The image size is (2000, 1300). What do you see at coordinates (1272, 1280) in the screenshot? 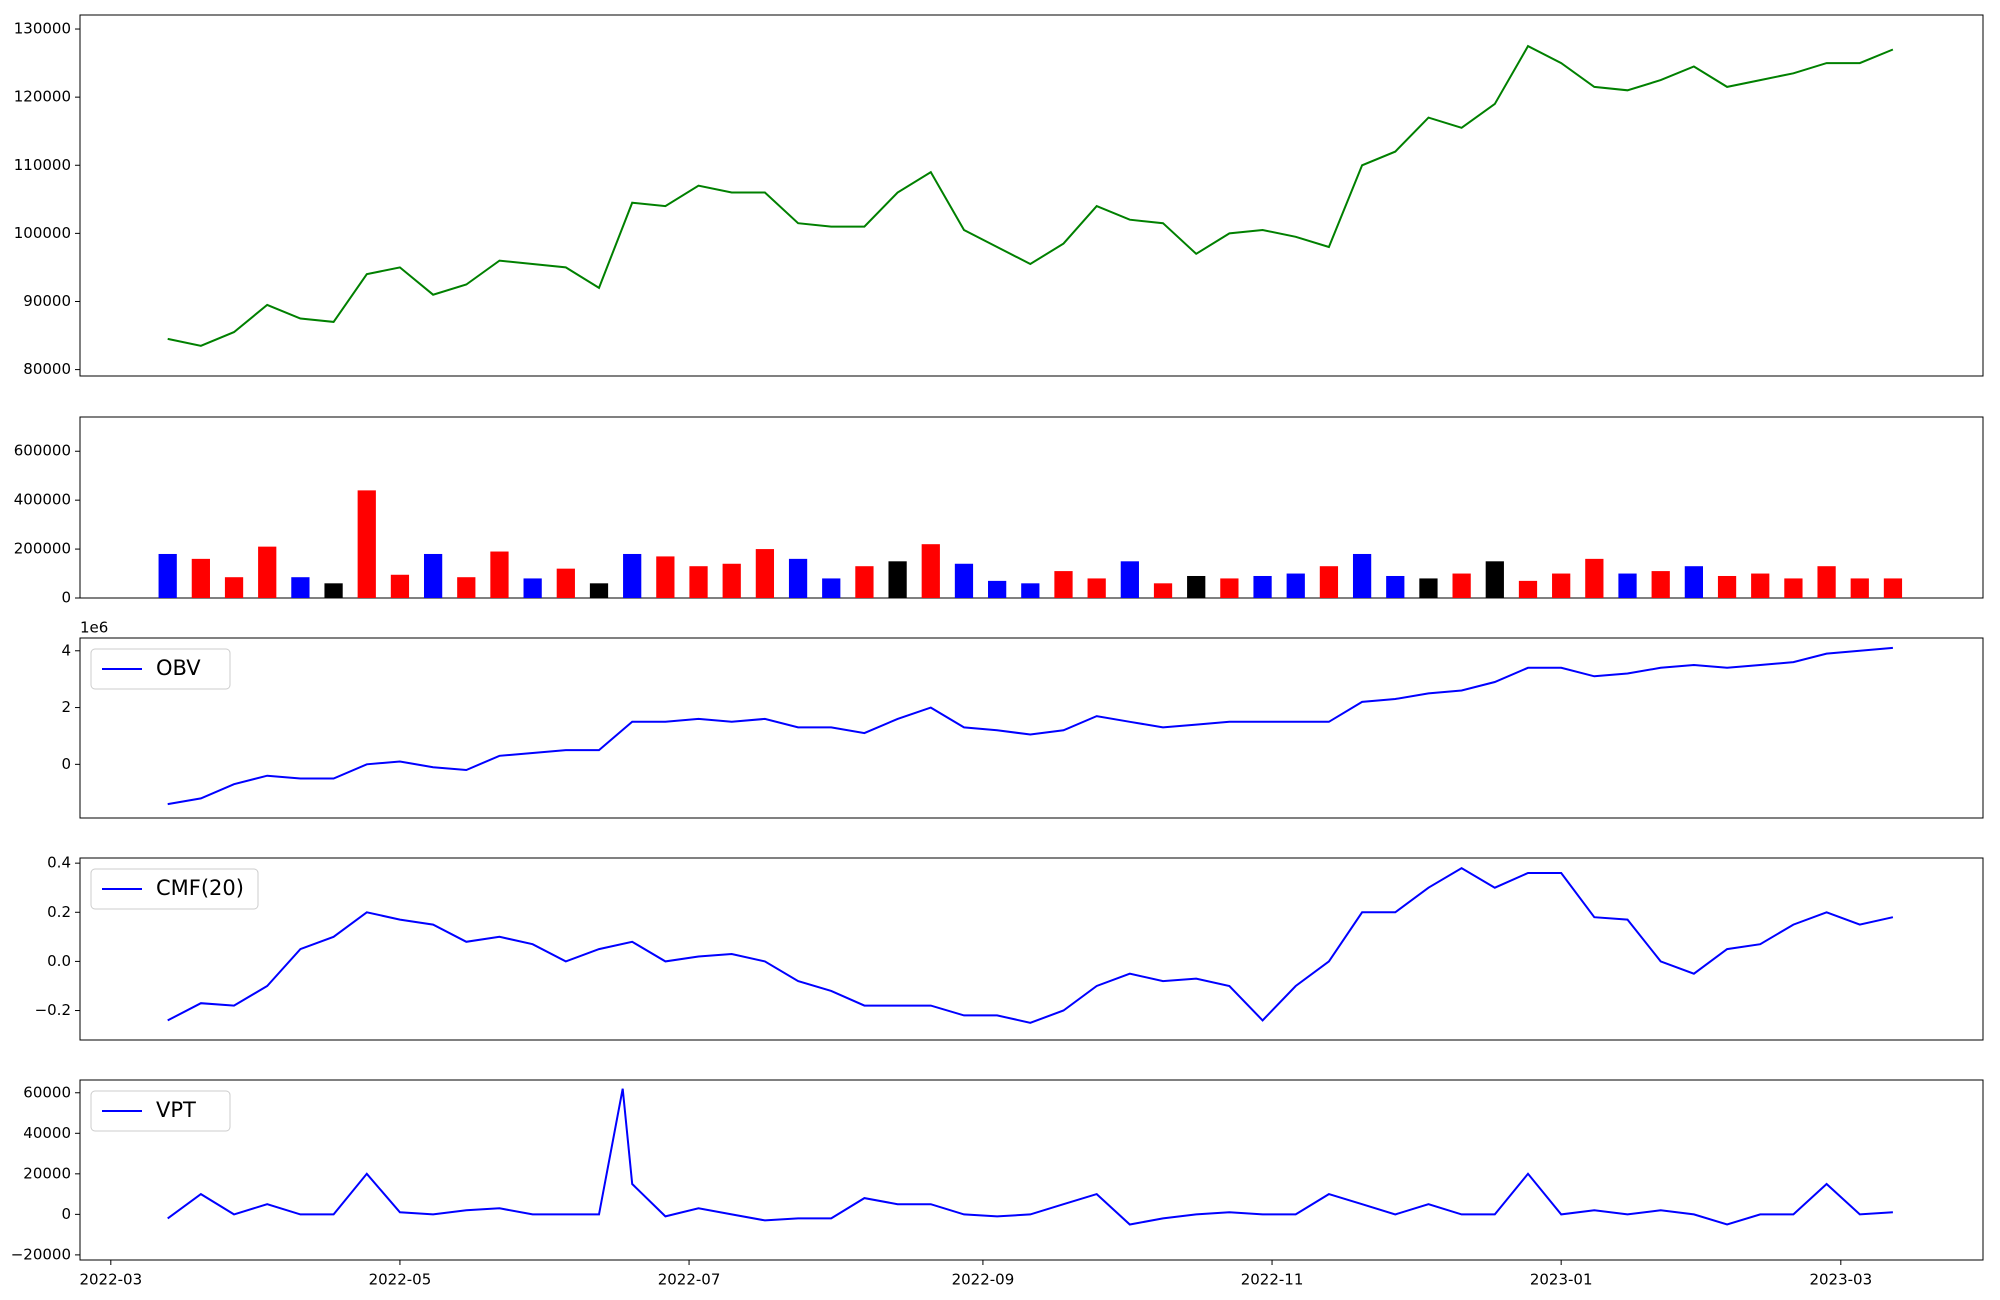
I see `x-tick-label: 2022-11` at bounding box center [1272, 1280].